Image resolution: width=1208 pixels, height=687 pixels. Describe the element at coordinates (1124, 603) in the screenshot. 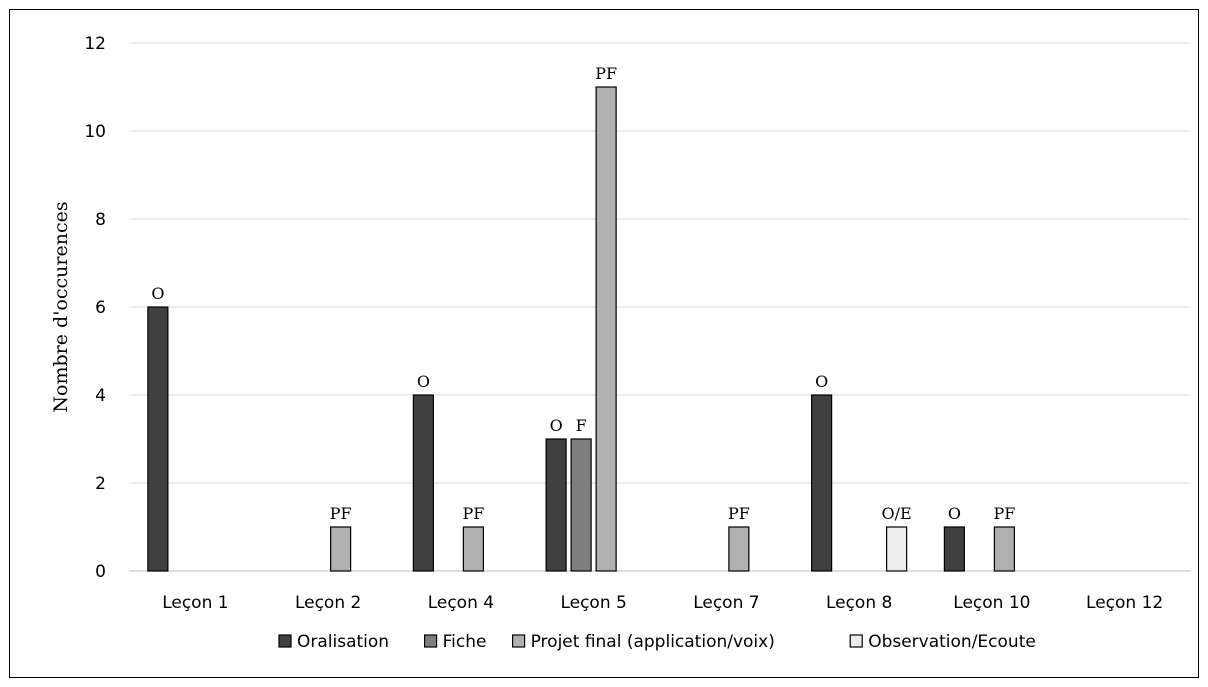

I see `x-tick-label: Leçon 12` at that location.